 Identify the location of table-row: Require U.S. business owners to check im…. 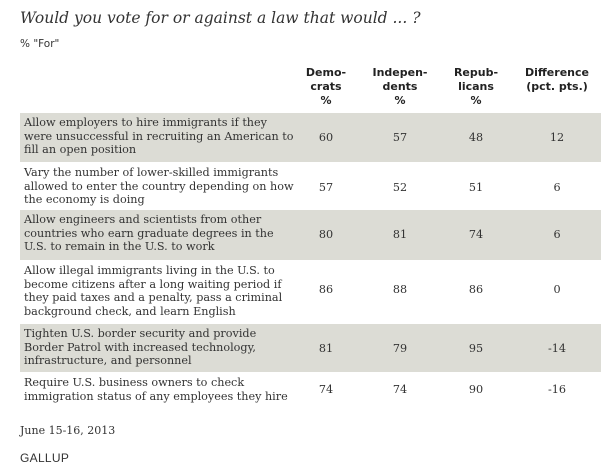
(310, 391).